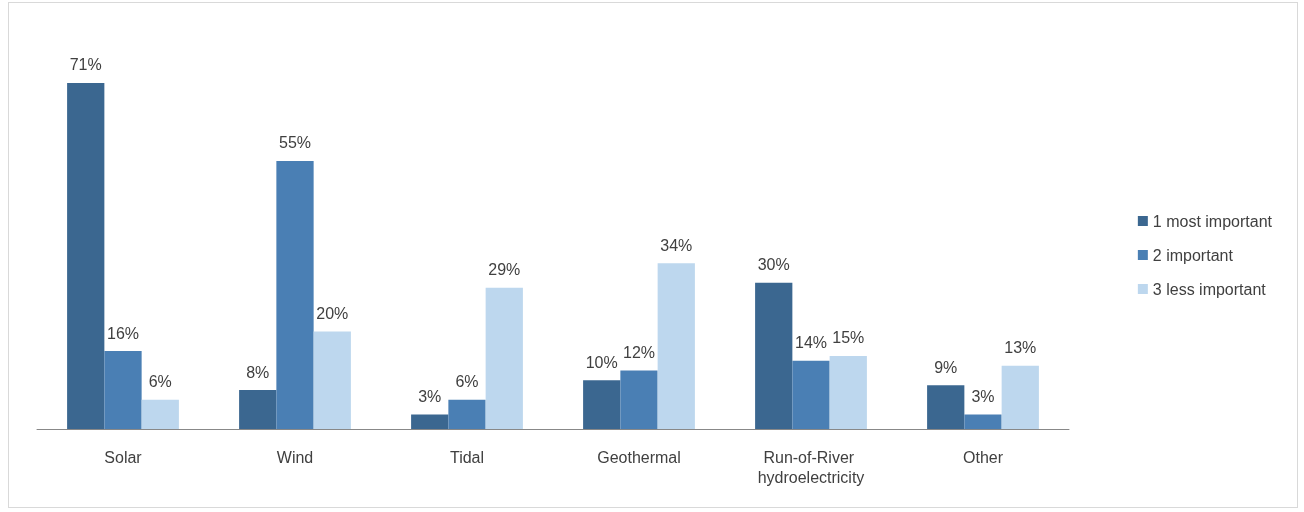 Image resolution: width=1304 pixels, height=512 pixels. What do you see at coordinates (639, 457) in the screenshot?
I see `x-tick-label: Geothermal` at bounding box center [639, 457].